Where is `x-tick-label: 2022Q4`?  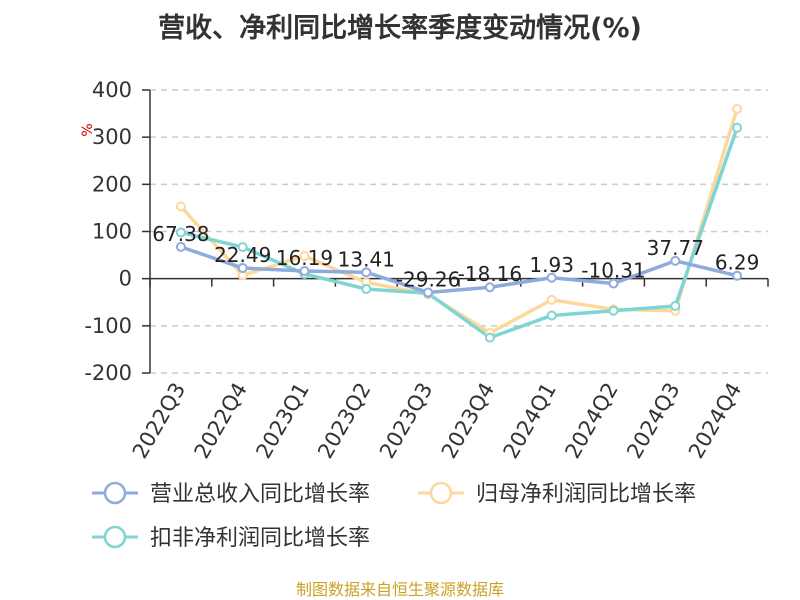
x-tick-label: 2022Q4 is located at coordinates (221, 421).